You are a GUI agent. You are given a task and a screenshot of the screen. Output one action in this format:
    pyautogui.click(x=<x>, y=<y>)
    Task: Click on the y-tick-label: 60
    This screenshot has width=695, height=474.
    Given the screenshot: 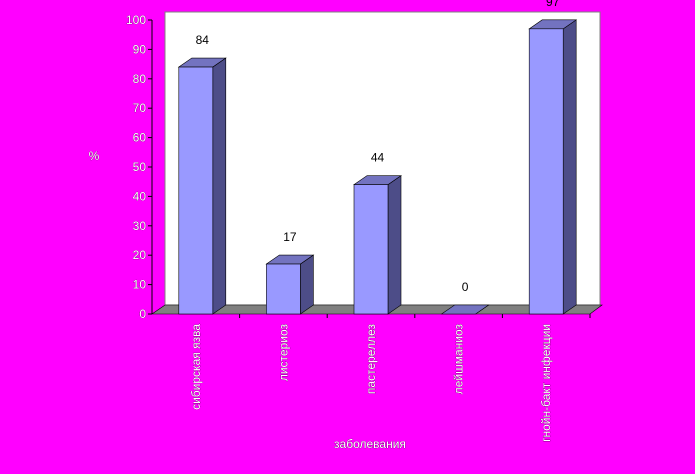 What is the action you would take?
    pyautogui.click(x=140, y=138)
    